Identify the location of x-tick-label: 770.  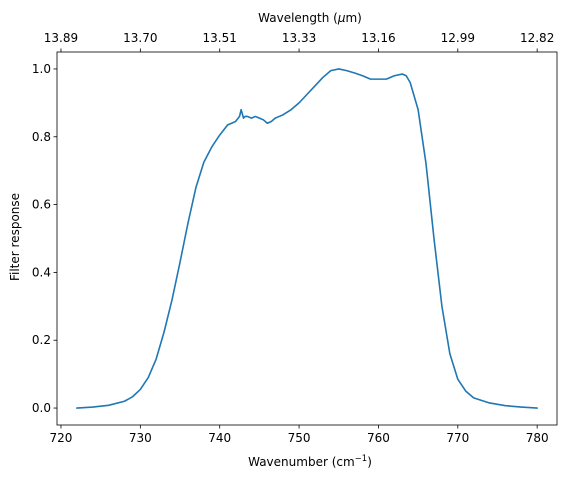
(457, 438).